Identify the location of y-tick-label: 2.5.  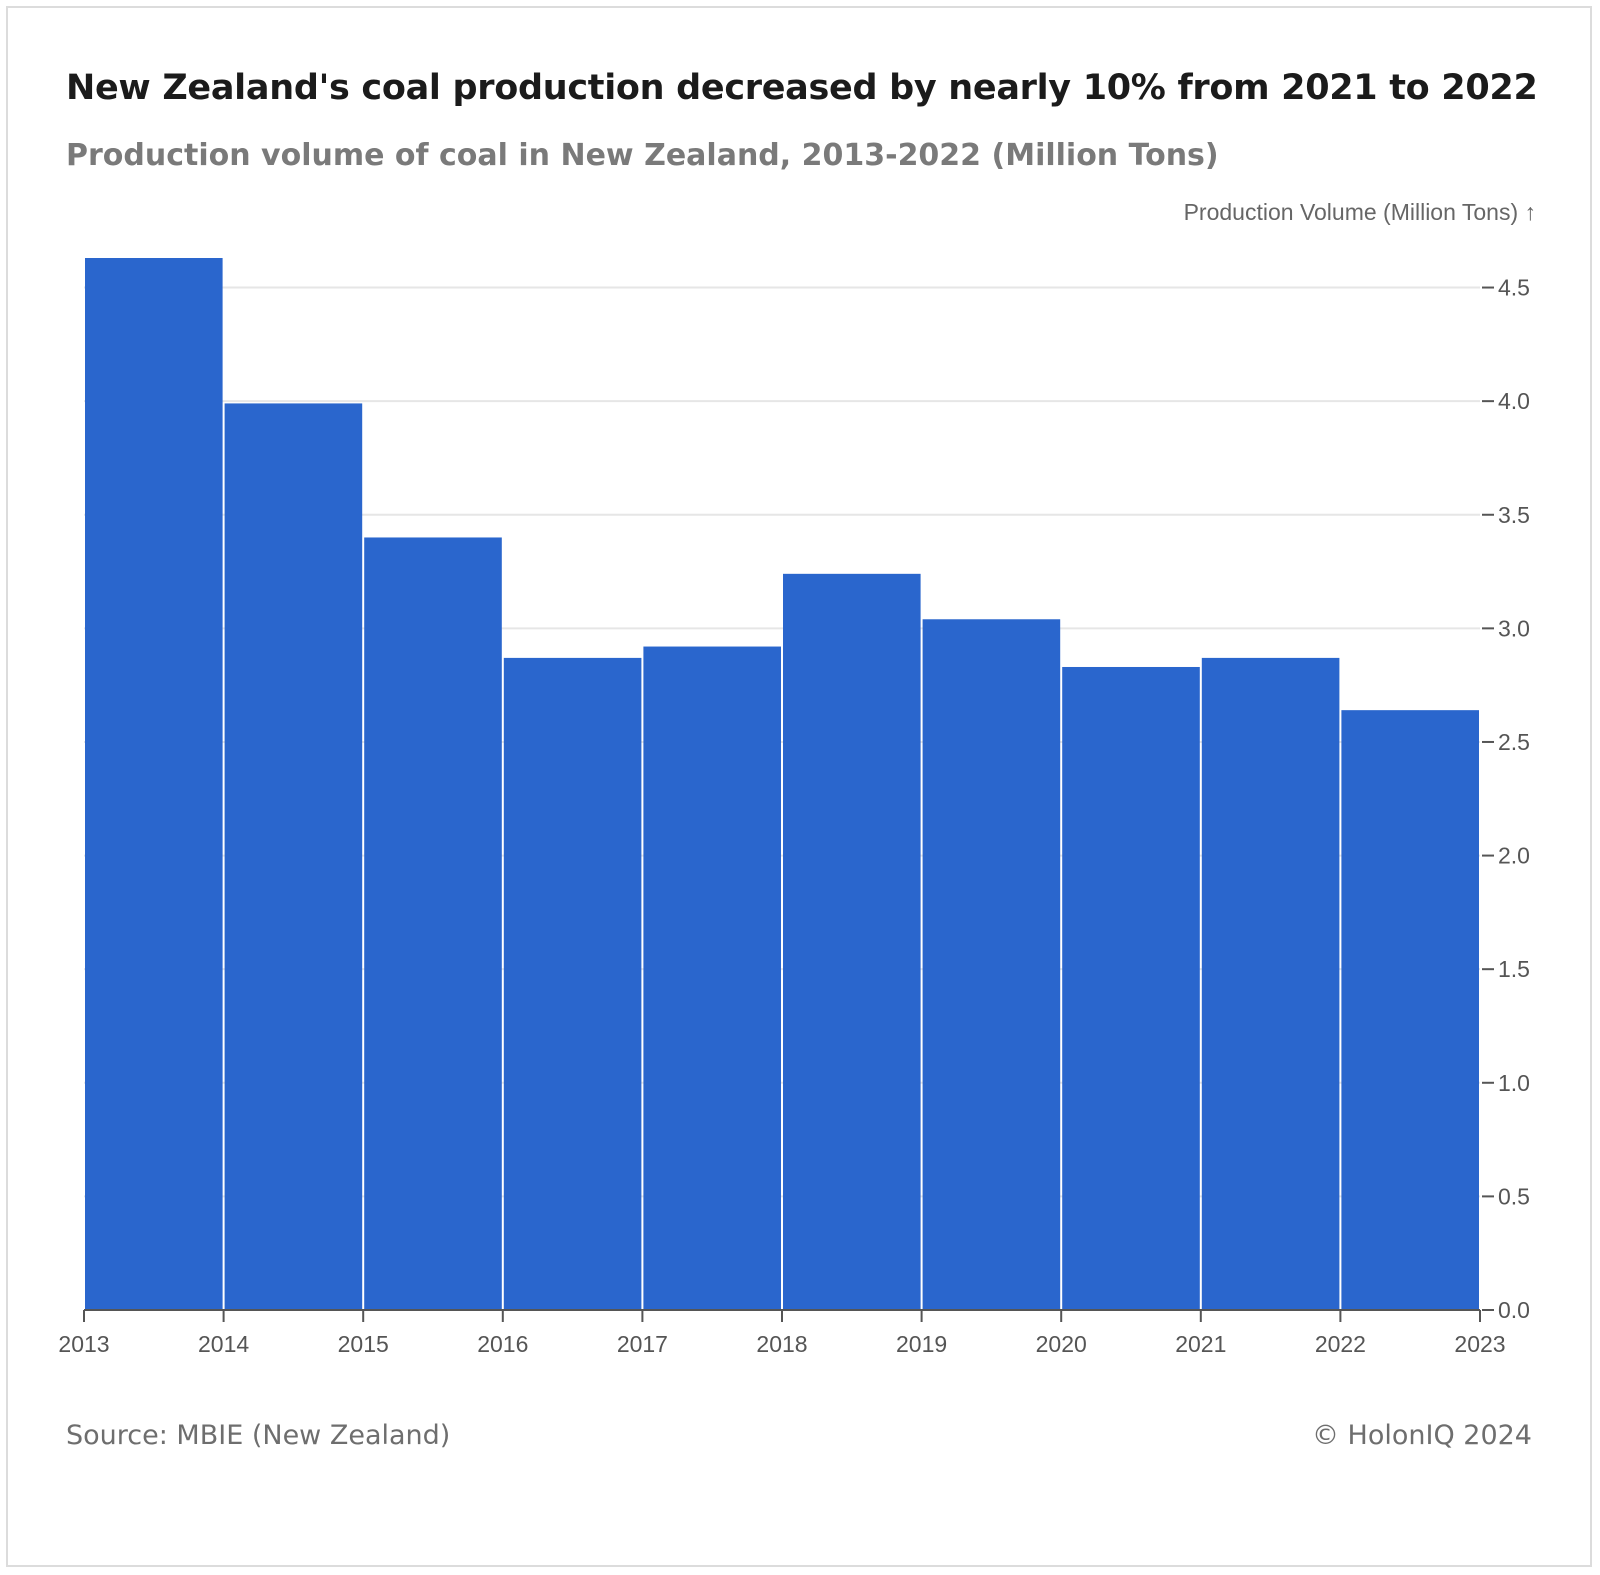
(1514, 742).